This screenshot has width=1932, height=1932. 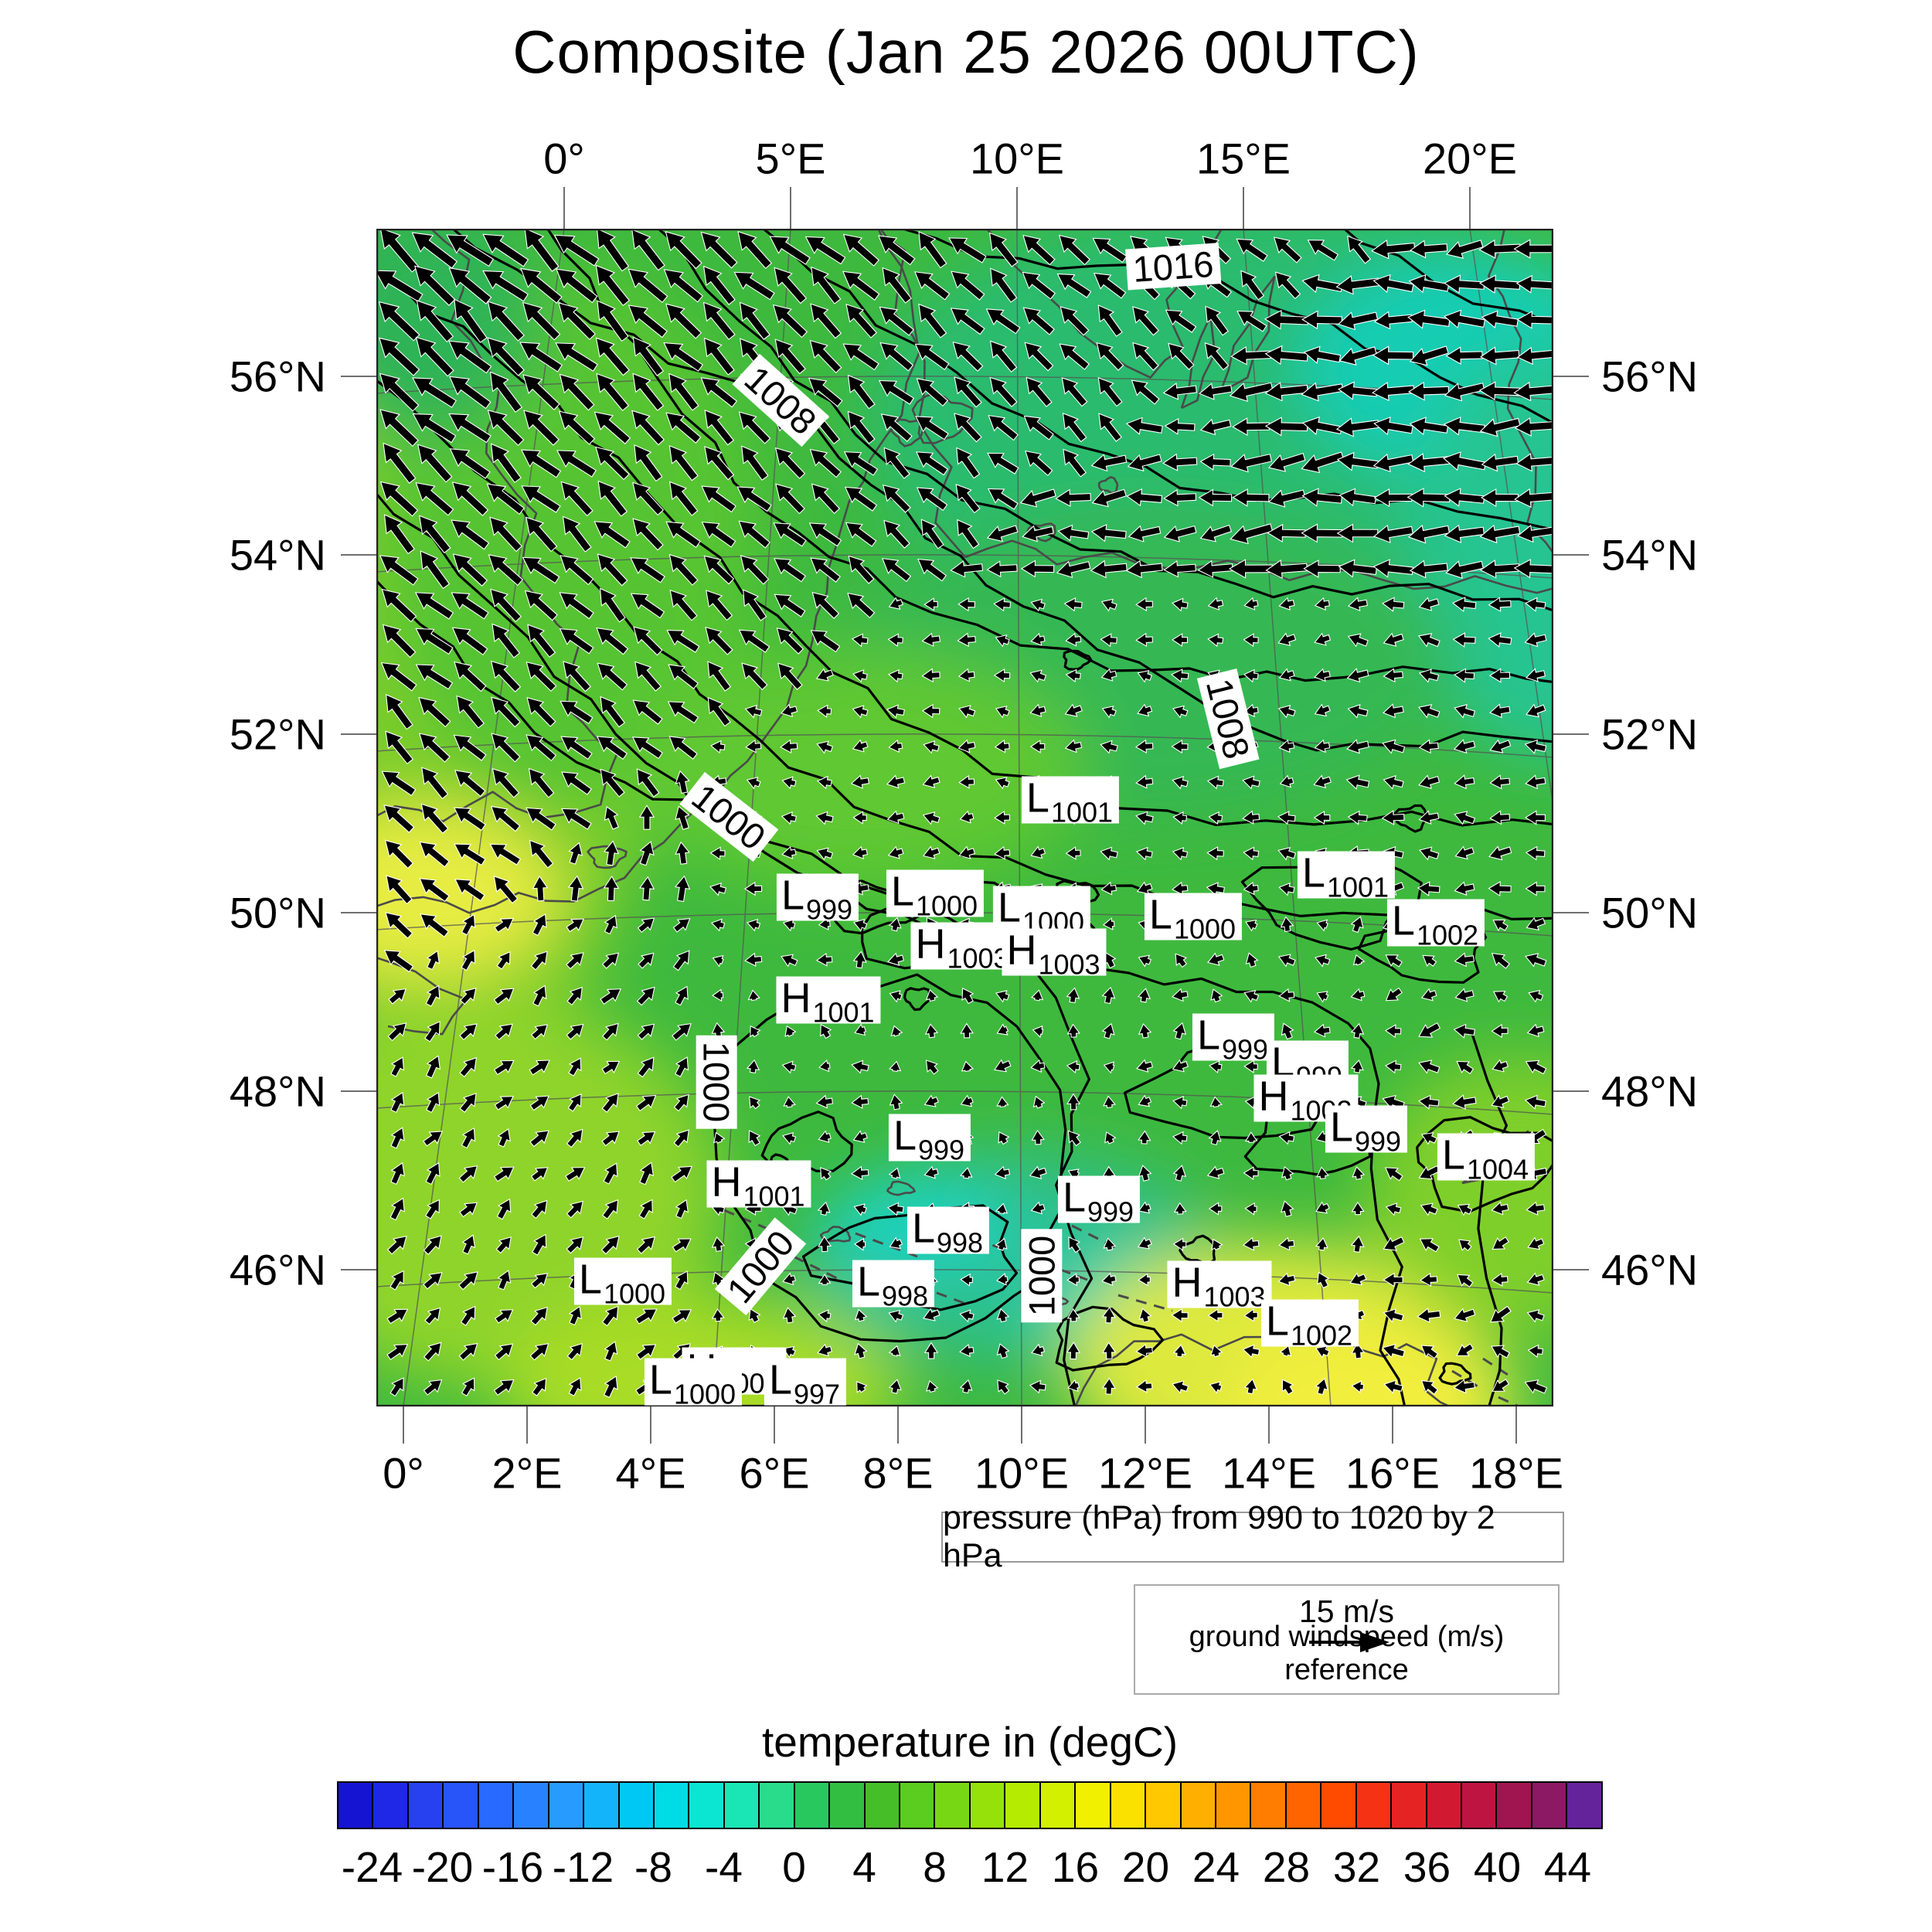 I want to click on wind-reference-arrow-icon, so click(x=1349, y=1642).